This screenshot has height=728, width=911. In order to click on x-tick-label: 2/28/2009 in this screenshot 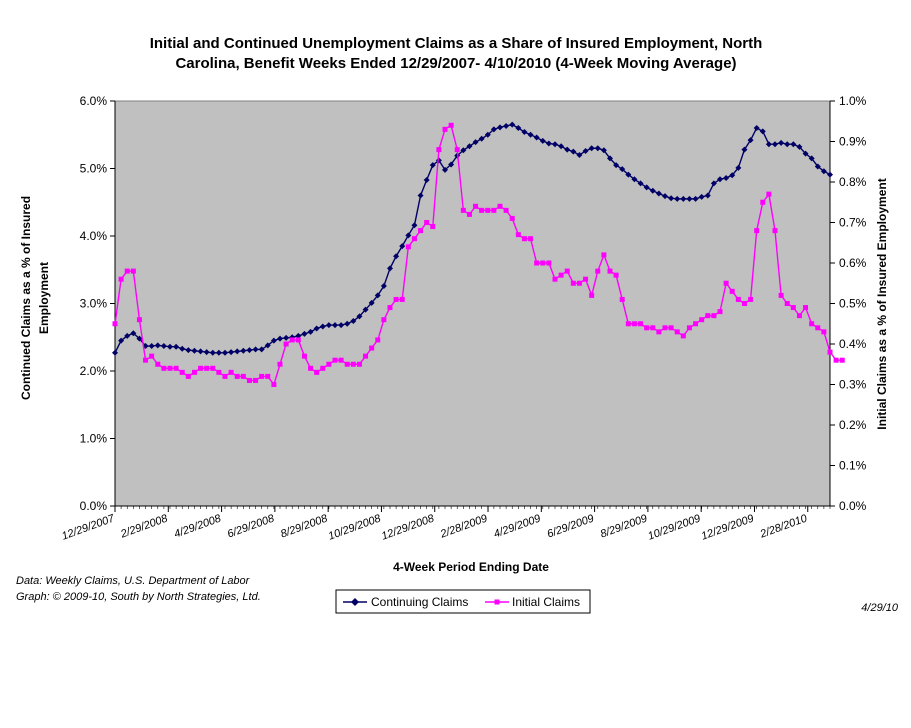, I will do `click(463, 527)`.